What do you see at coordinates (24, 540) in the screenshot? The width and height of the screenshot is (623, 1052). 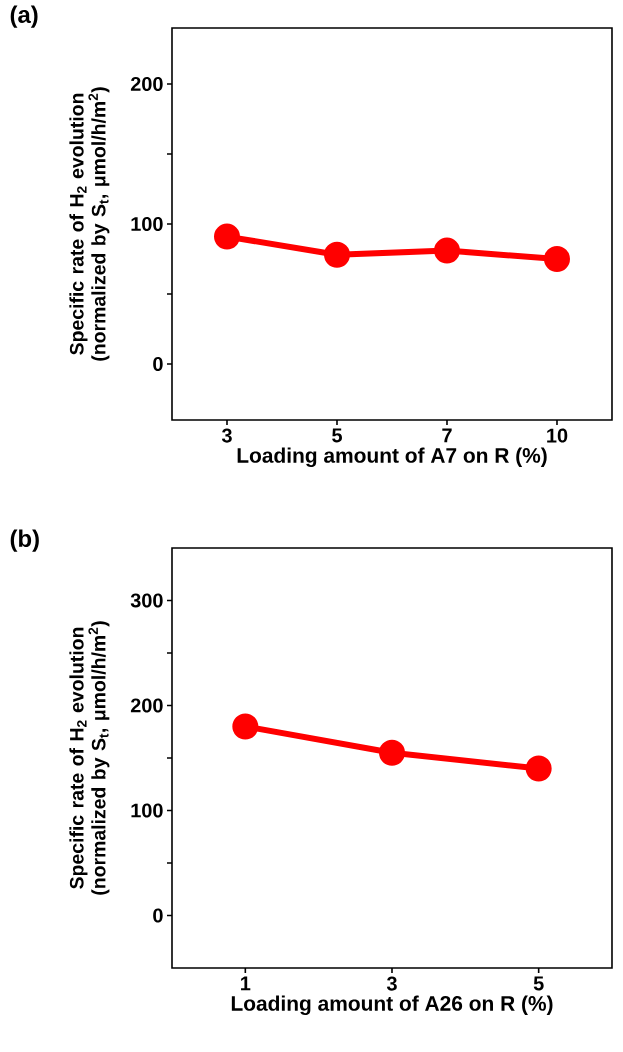 I see `text: (b)` at bounding box center [24, 540].